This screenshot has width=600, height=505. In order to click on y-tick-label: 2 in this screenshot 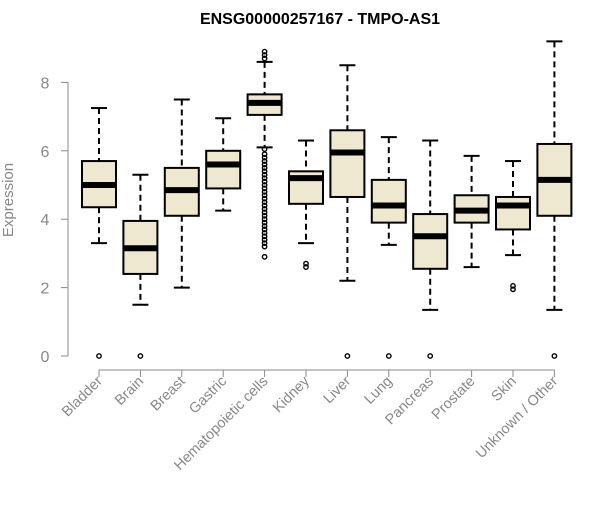, I will do `click(45, 289)`.